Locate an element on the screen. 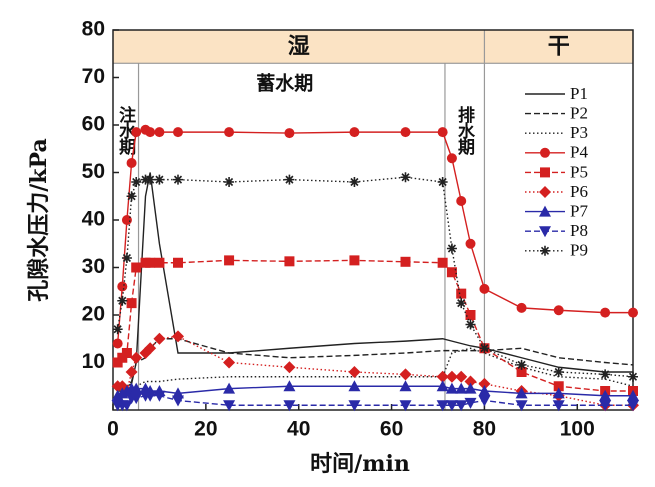 The width and height of the screenshot is (655, 487). y-tick-label: 20 is located at coordinates (93, 314).